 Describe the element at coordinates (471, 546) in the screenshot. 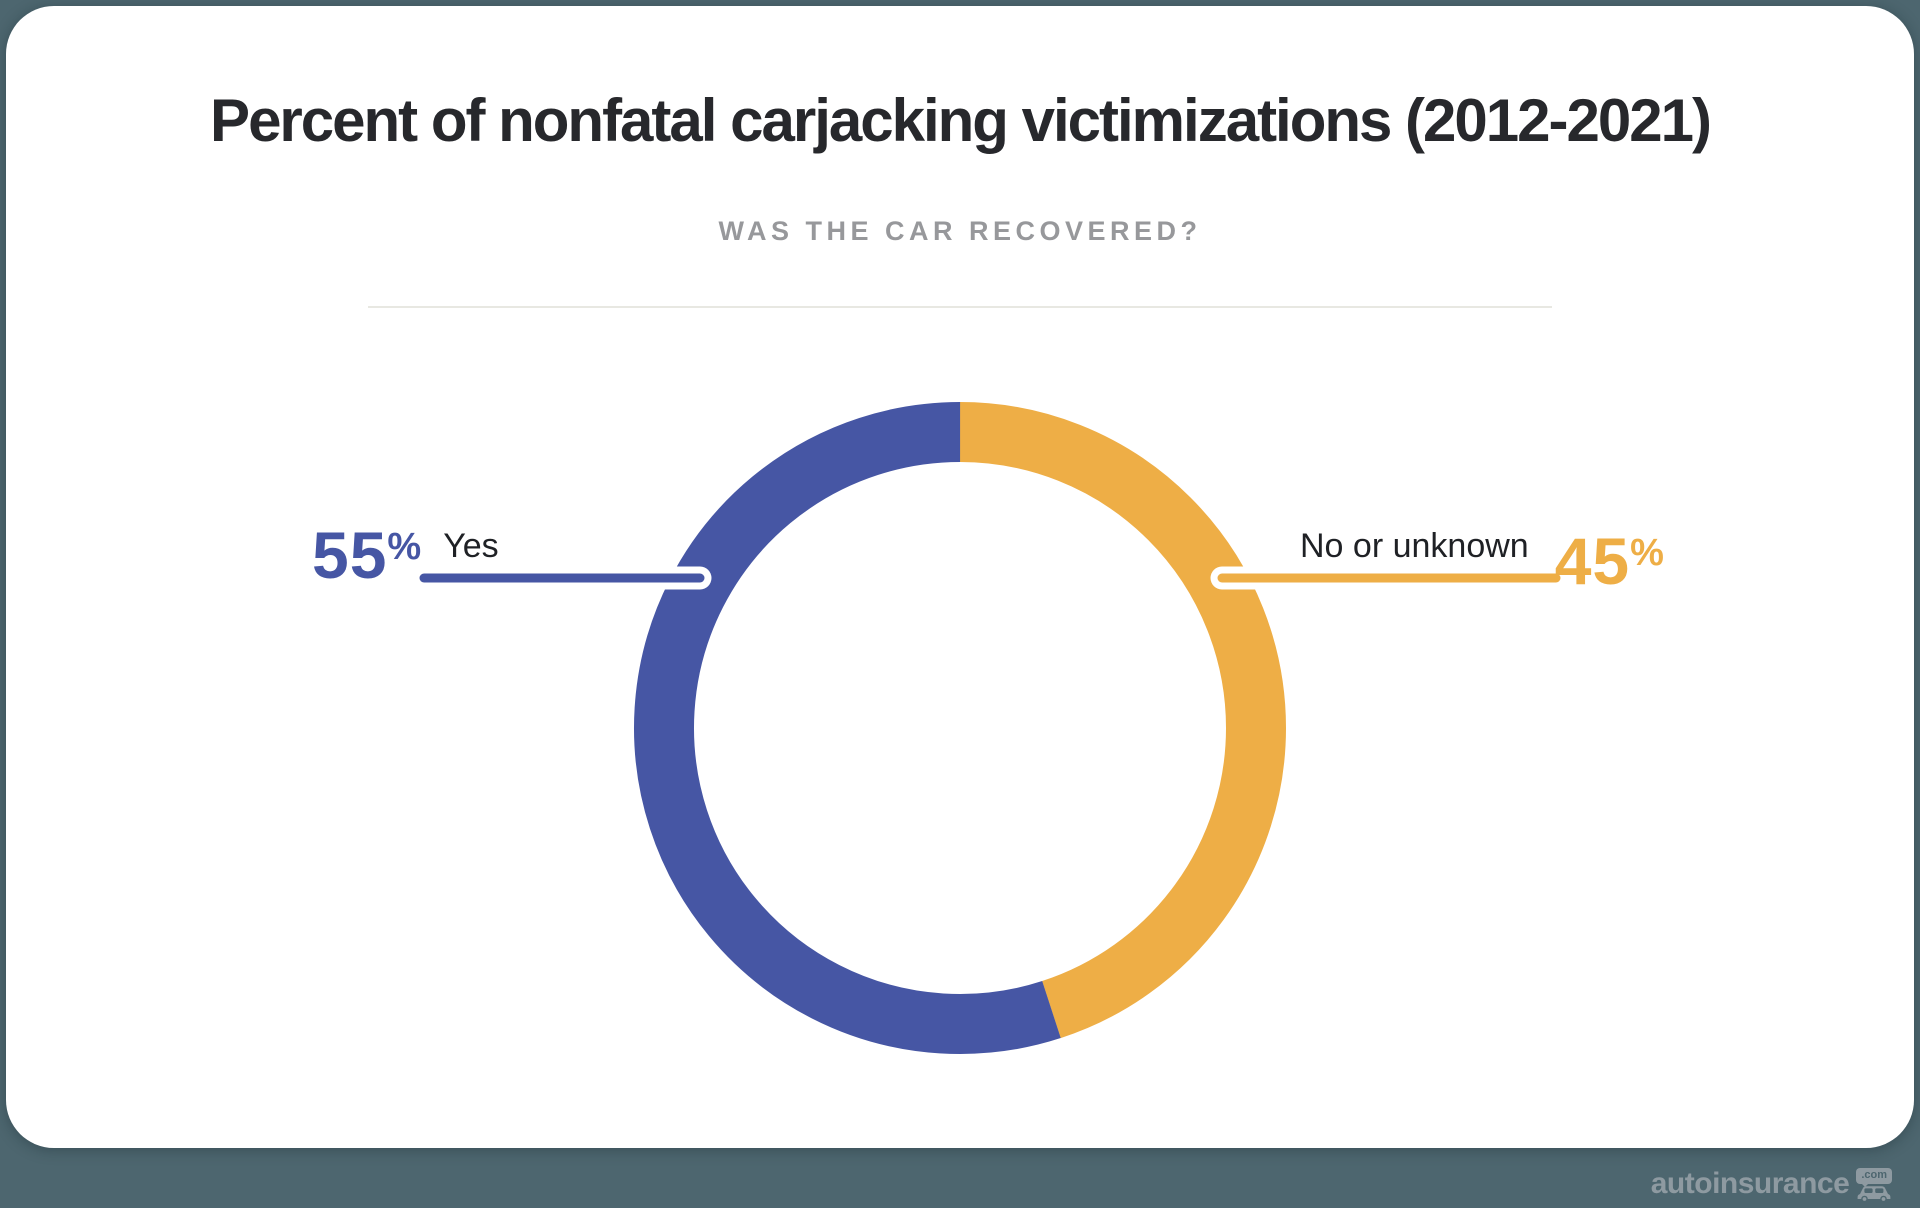

I see `callout-yes-label: Yes` at that location.